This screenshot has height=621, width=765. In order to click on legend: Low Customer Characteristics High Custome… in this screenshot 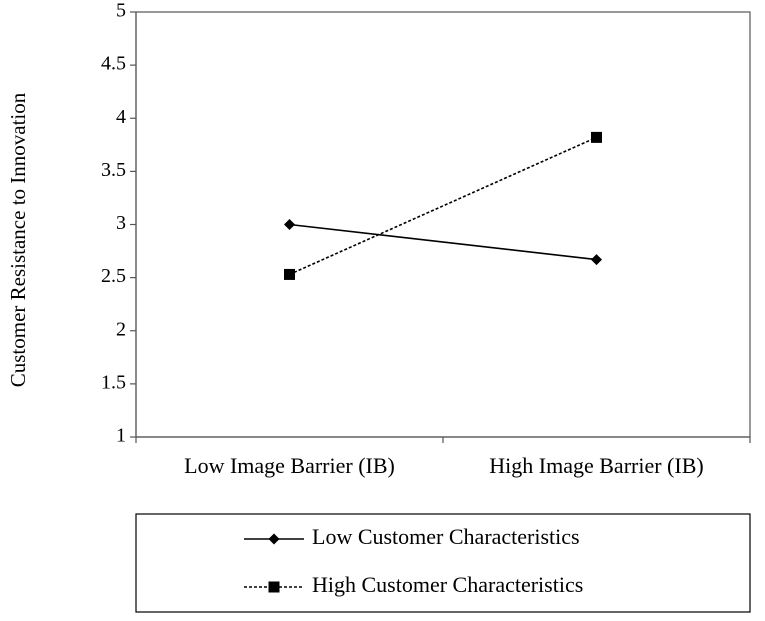, I will do `click(413, 560)`.